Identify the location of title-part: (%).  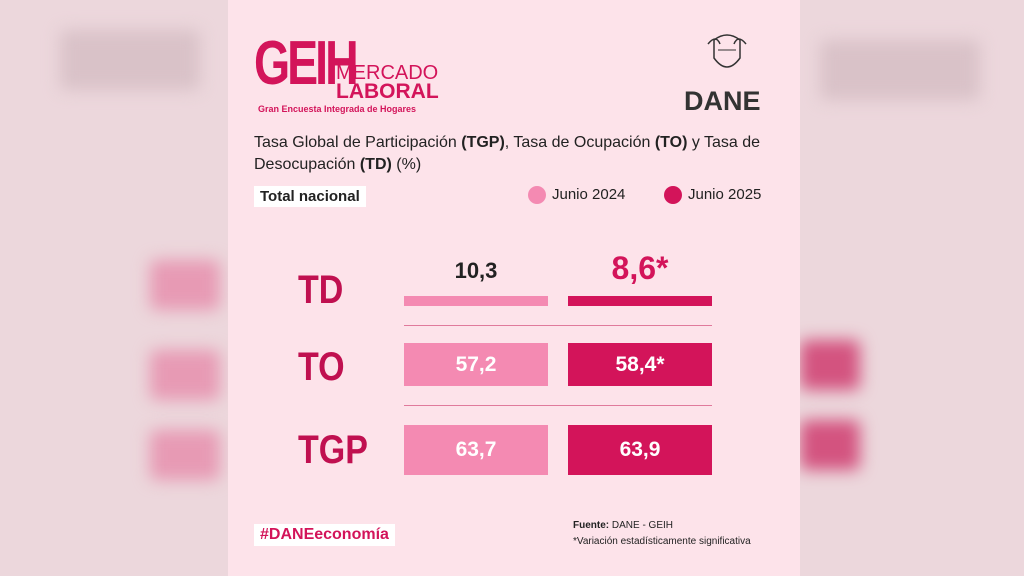
(406, 164).